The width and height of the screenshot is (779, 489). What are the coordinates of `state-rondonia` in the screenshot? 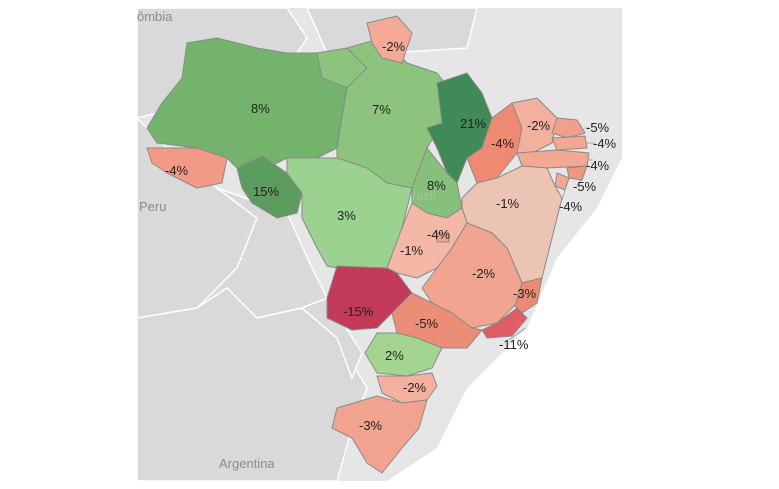 It's located at (269, 187).